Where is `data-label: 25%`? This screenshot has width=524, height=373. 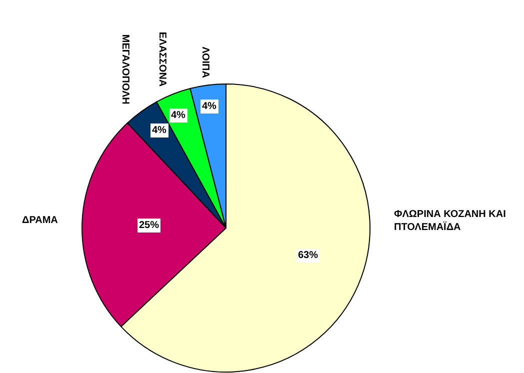
data-label: 25% is located at coordinates (149, 225).